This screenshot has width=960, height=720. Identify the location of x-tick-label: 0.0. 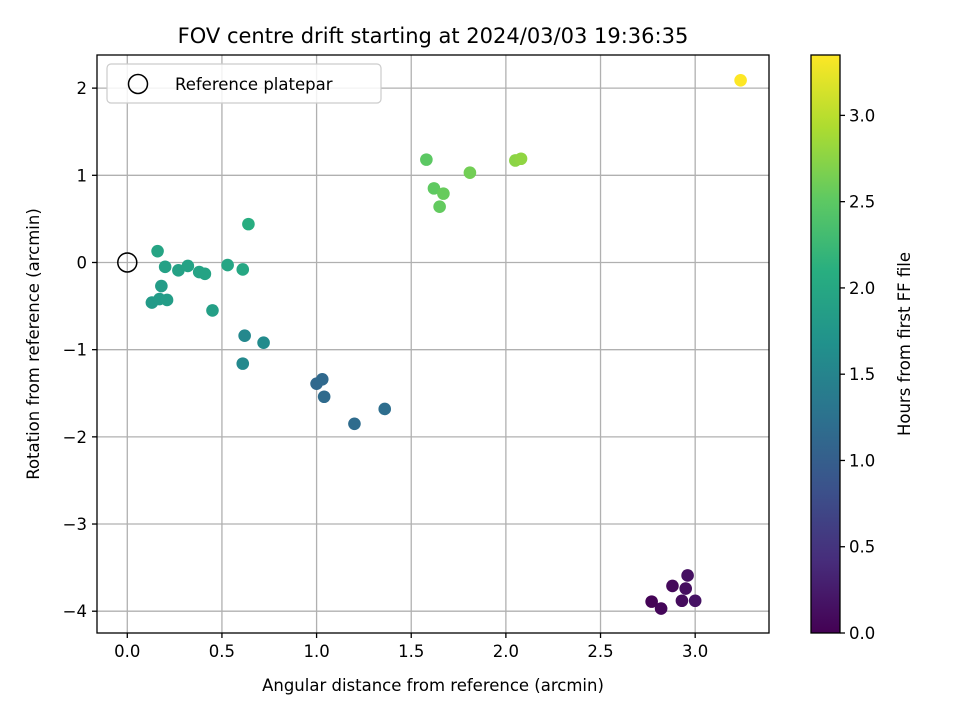
(127, 651).